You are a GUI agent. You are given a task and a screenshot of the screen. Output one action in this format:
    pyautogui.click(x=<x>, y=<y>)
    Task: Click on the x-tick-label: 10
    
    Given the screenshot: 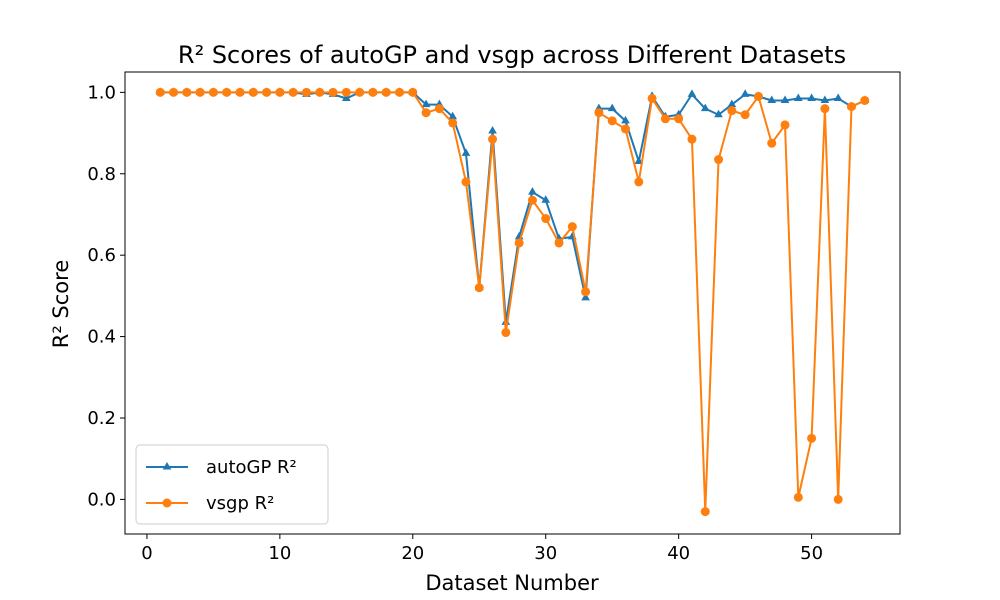 What is the action you would take?
    pyautogui.click(x=279, y=553)
    